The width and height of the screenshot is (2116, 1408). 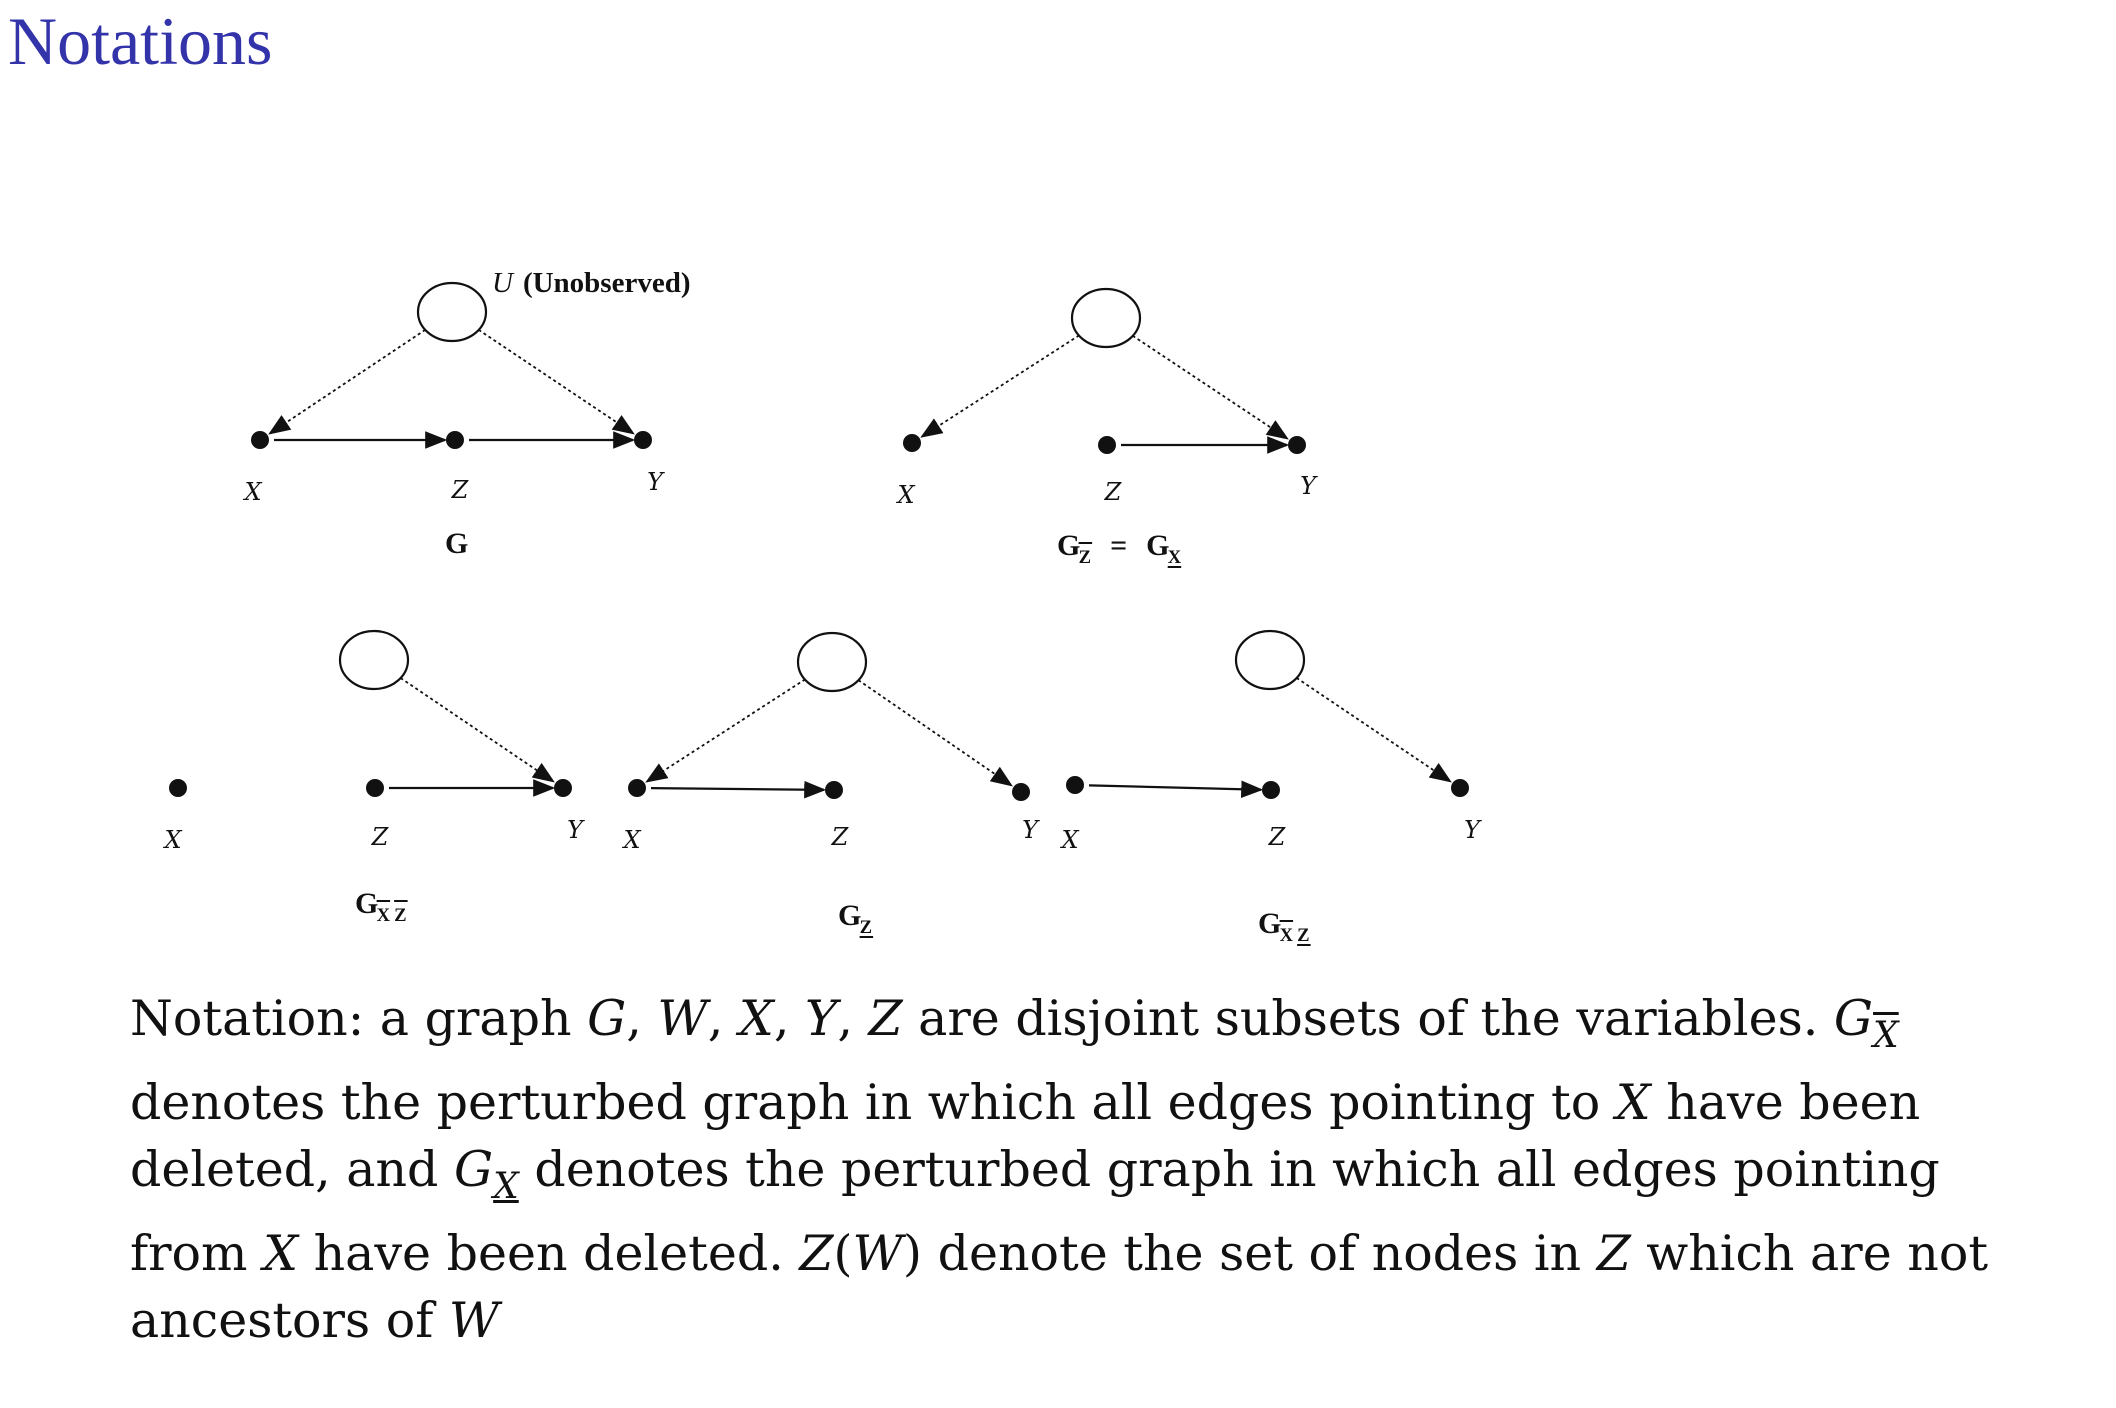 I want to click on diagram-3: X Z YGX Z, so click(x=373, y=777).